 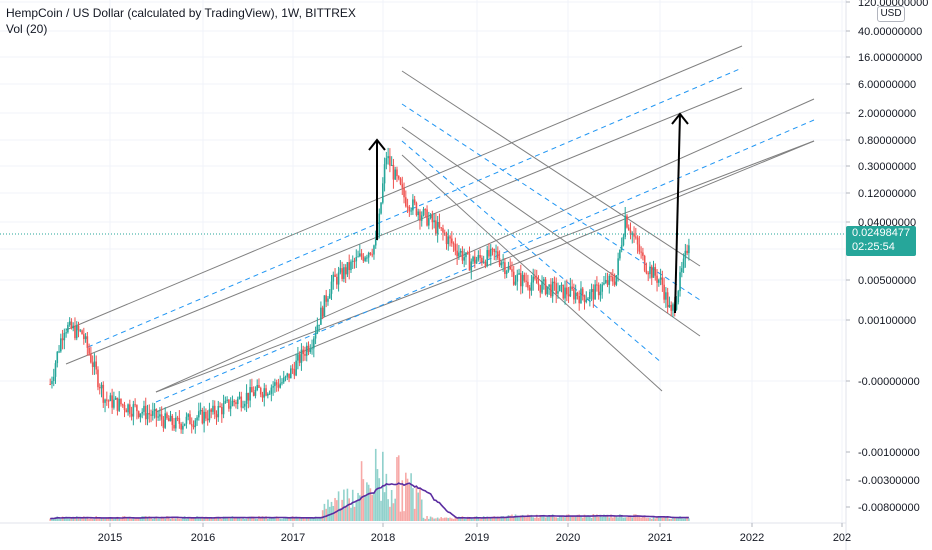 I want to click on currency-badge: USD, so click(x=891, y=14).